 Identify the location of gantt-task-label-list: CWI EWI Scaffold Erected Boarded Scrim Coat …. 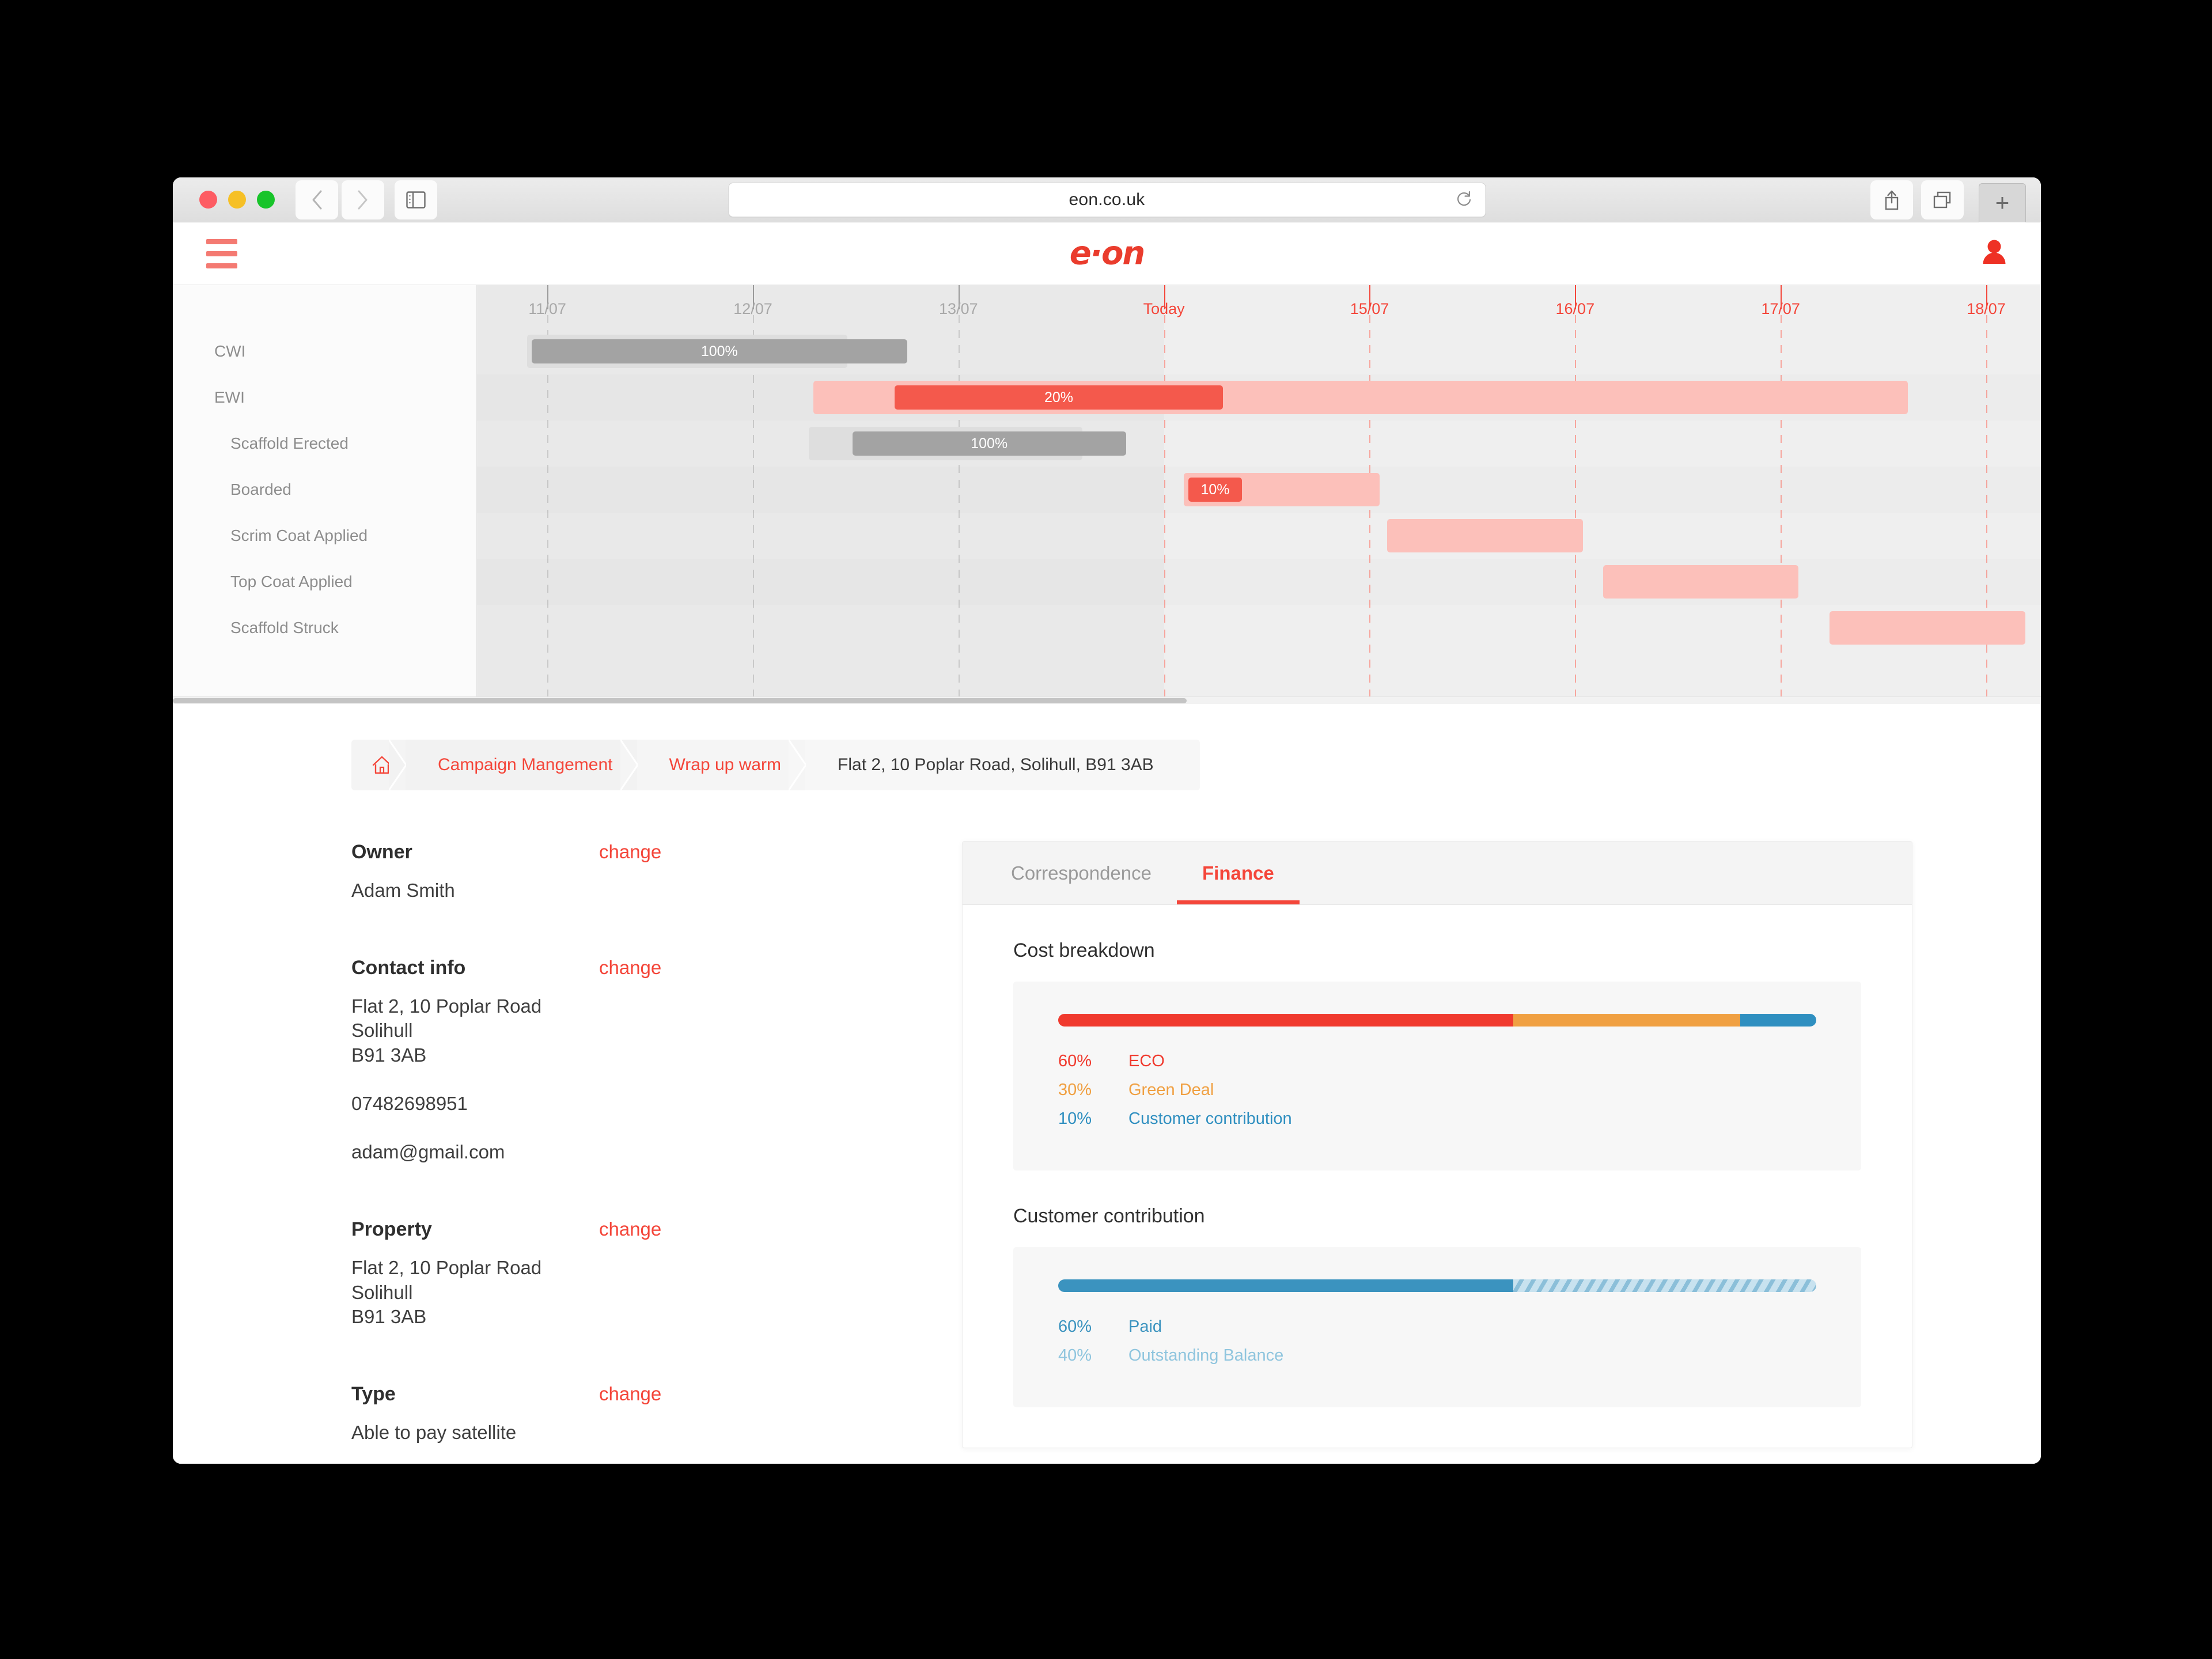
(324, 489).